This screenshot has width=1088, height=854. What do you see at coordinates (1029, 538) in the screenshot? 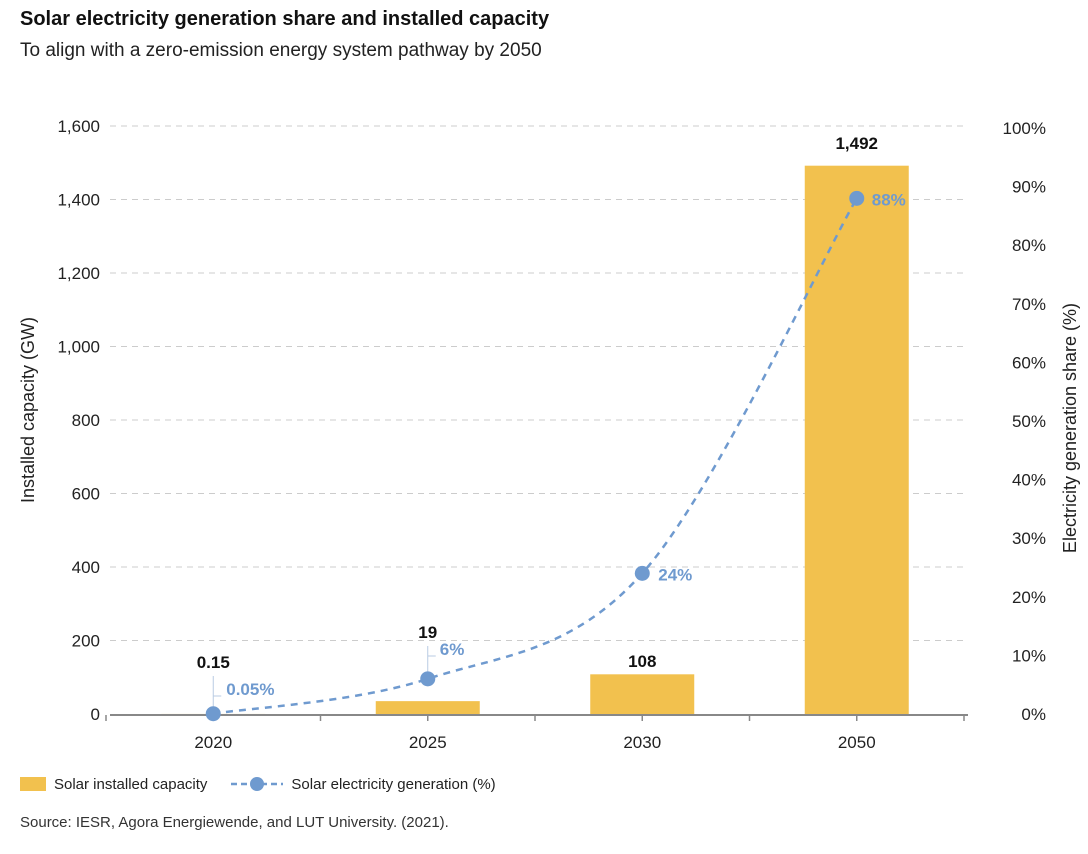
I see `y2-tick-label: 30%` at bounding box center [1029, 538].